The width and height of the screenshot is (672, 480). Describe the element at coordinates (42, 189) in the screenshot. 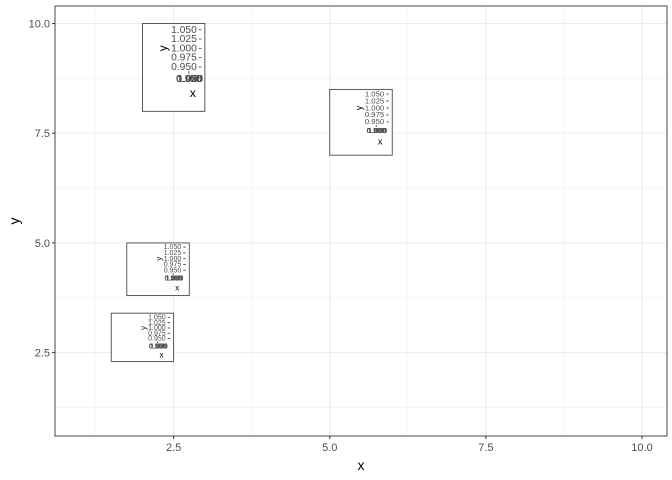

I see `y-axis: 2.5 5.0 7.5 10.0` at that location.